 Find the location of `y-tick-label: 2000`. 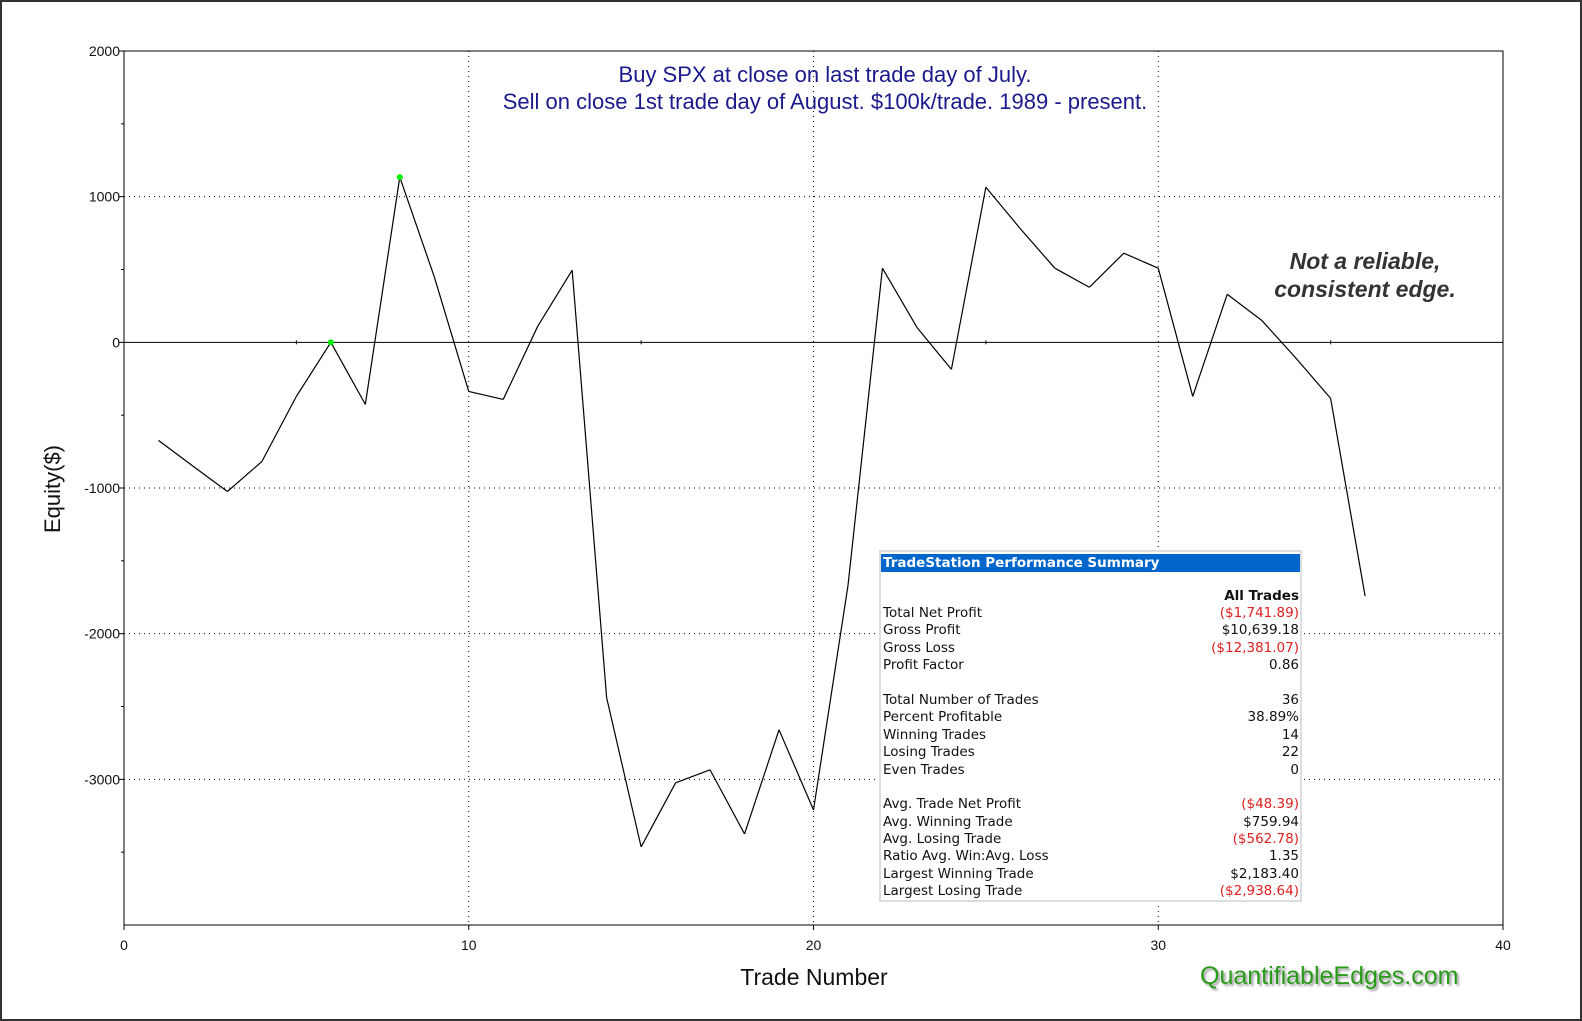

y-tick-label: 2000 is located at coordinates (104, 51).